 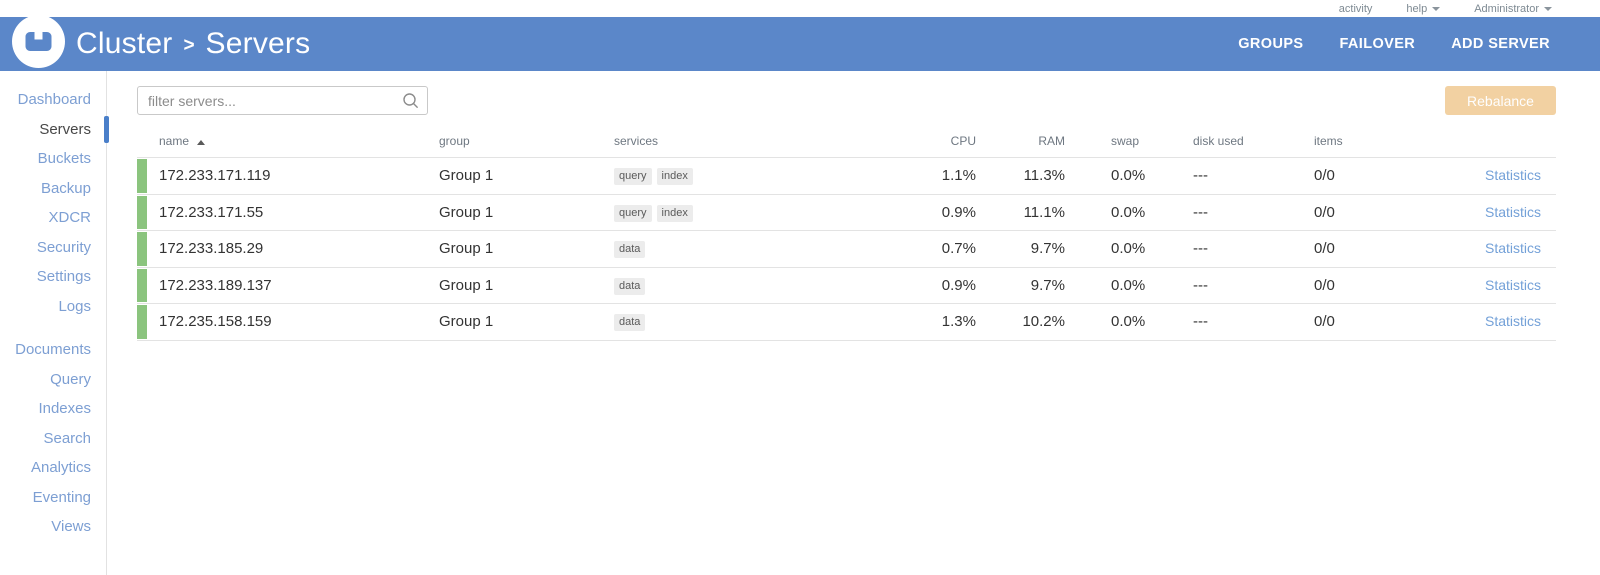 I want to click on sidebar-item-security: Security, so click(x=63, y=247).